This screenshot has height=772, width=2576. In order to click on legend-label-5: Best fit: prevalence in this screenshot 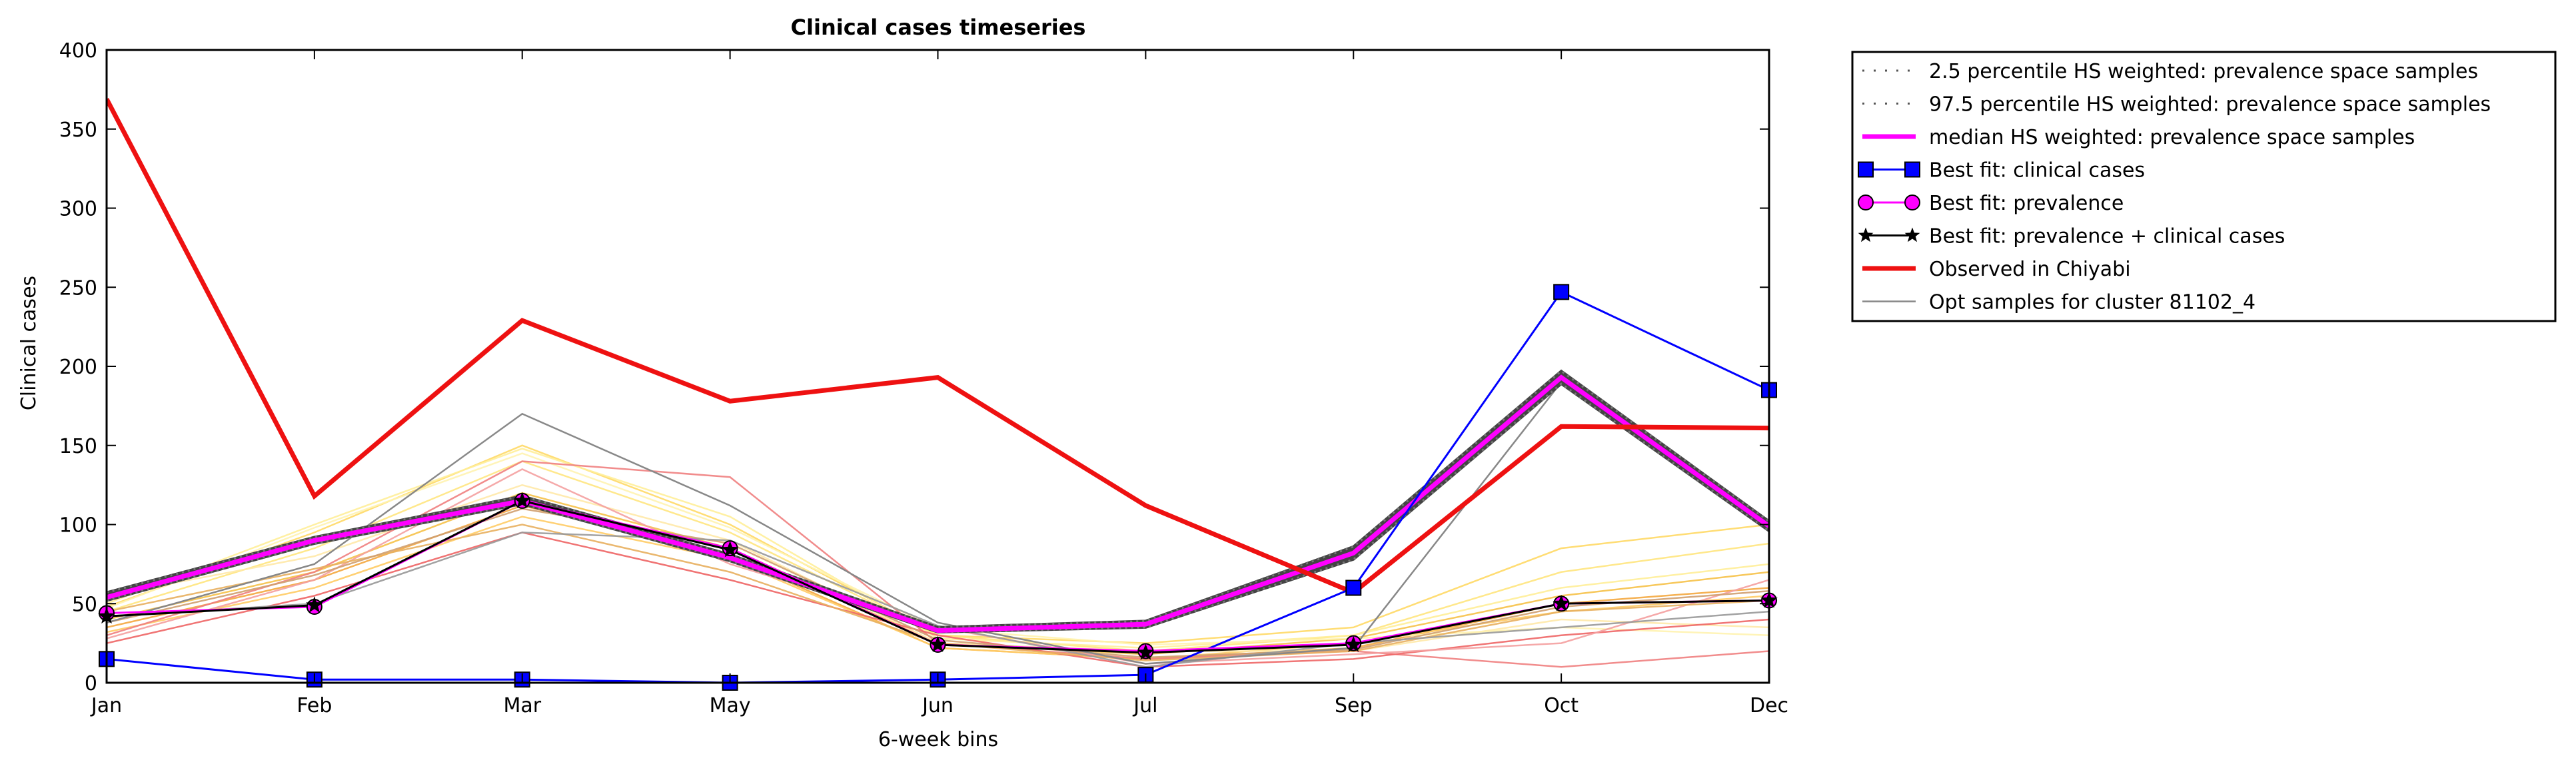, I will do `click(2027, 203)`.